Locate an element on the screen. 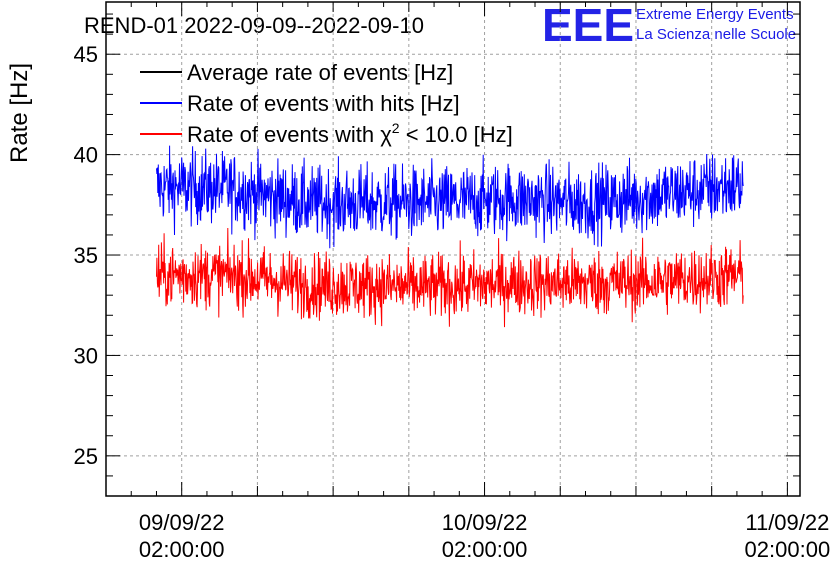 This screenshot has height=572, width=836. logo-line1: Extreme Energy Events is located at coordinates (715, 14).